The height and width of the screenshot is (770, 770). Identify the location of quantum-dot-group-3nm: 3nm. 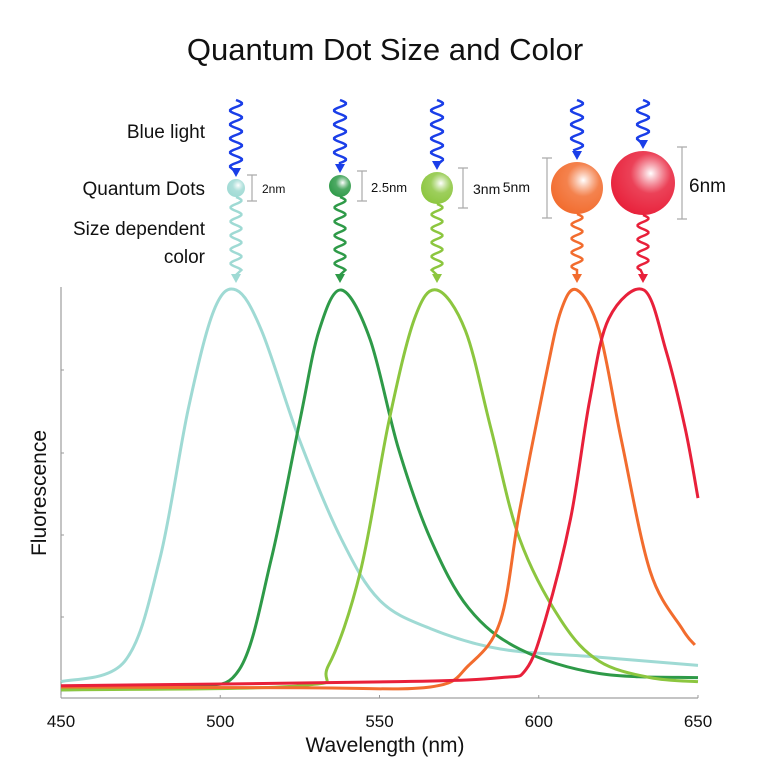
(460, 190).